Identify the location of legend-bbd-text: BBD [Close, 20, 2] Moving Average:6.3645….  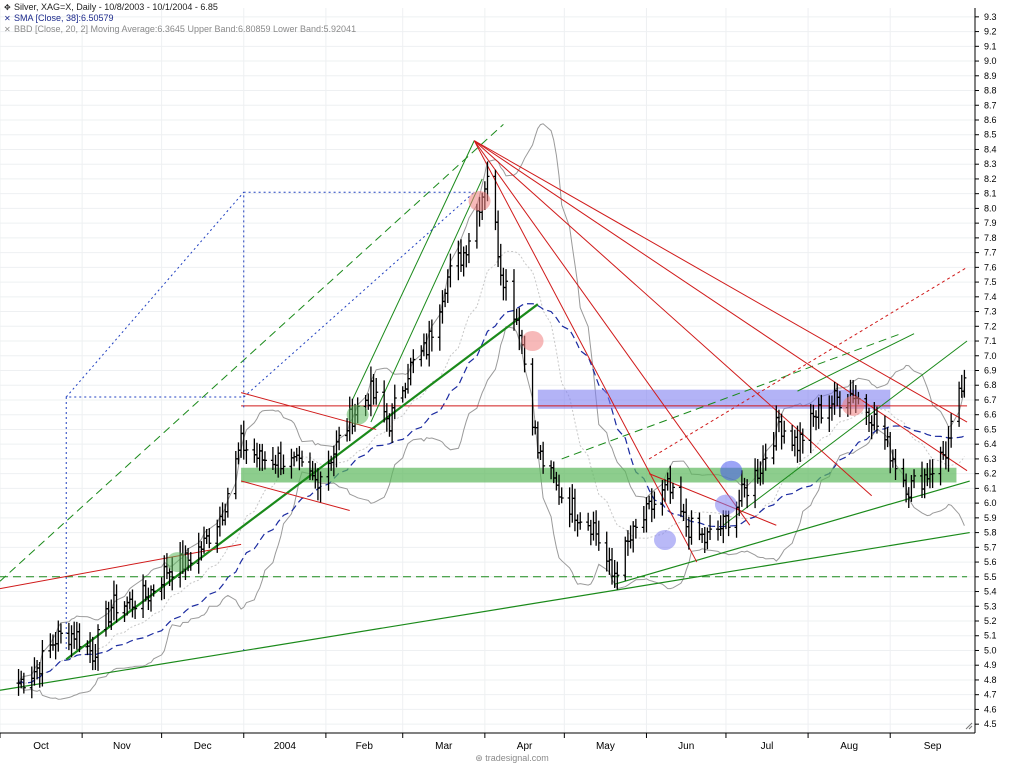
(185, 29).